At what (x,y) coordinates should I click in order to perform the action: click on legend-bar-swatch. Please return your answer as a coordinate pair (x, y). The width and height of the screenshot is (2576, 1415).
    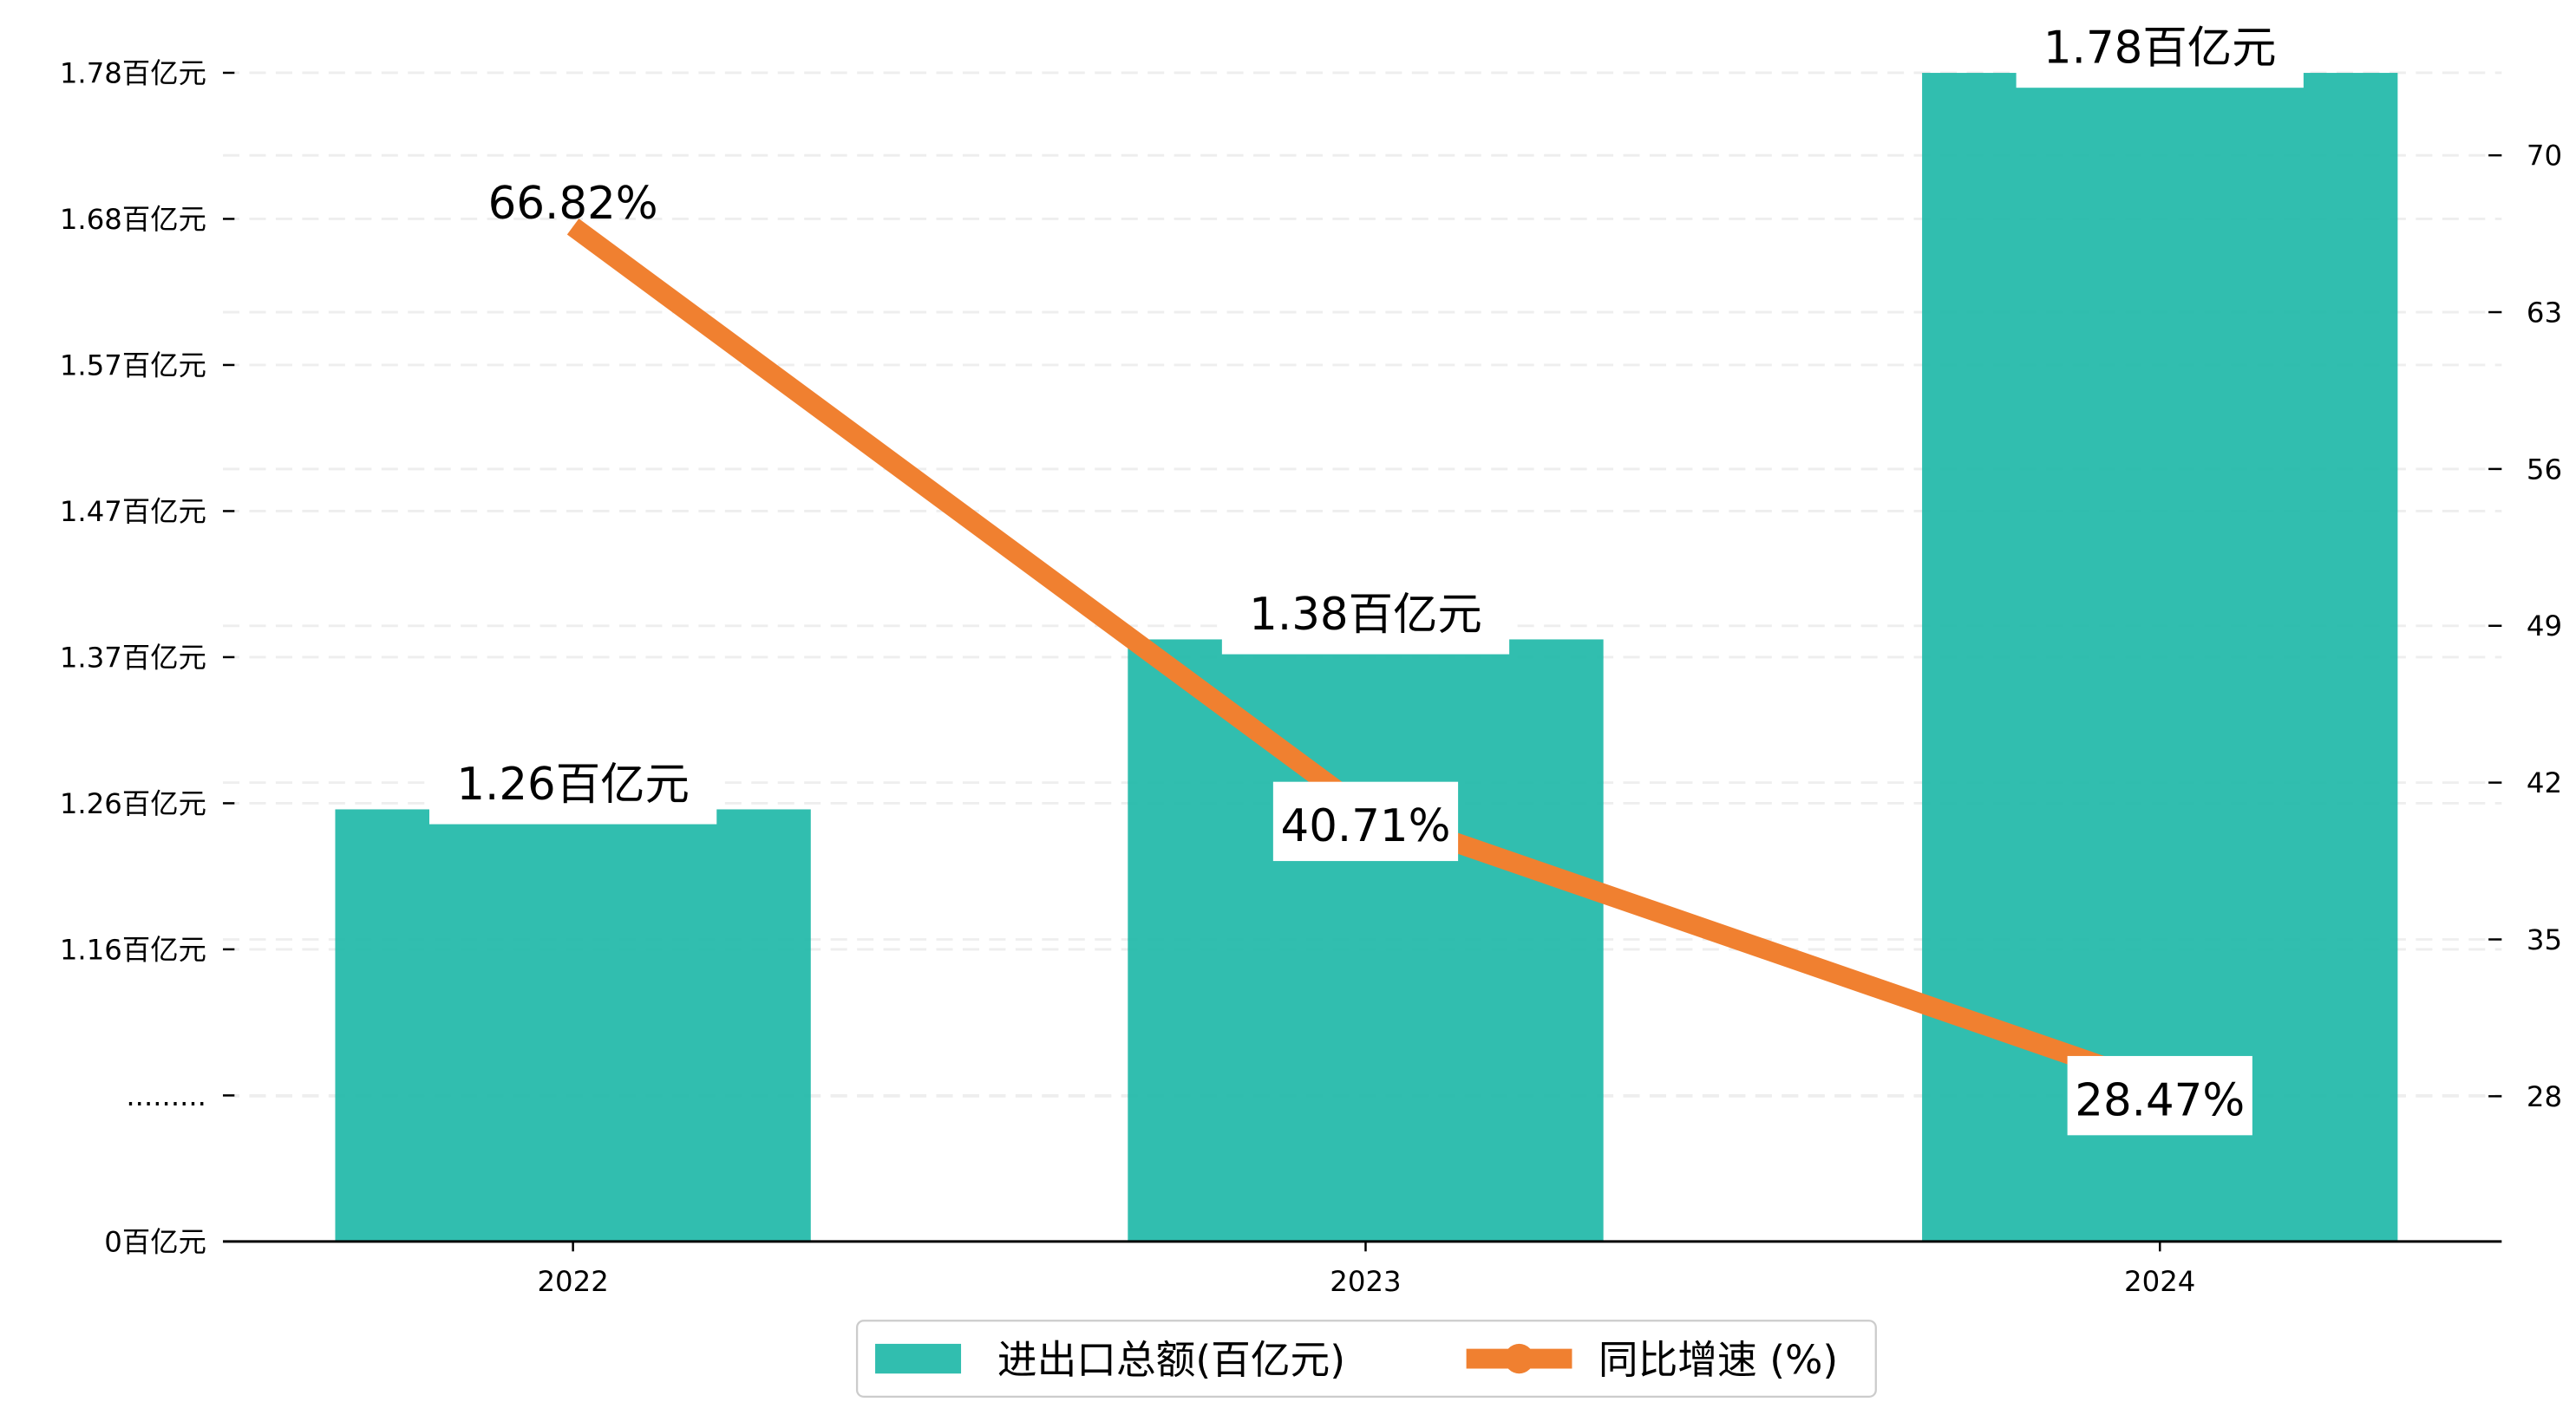
    Looking at the image, I should click on (918, 1358).